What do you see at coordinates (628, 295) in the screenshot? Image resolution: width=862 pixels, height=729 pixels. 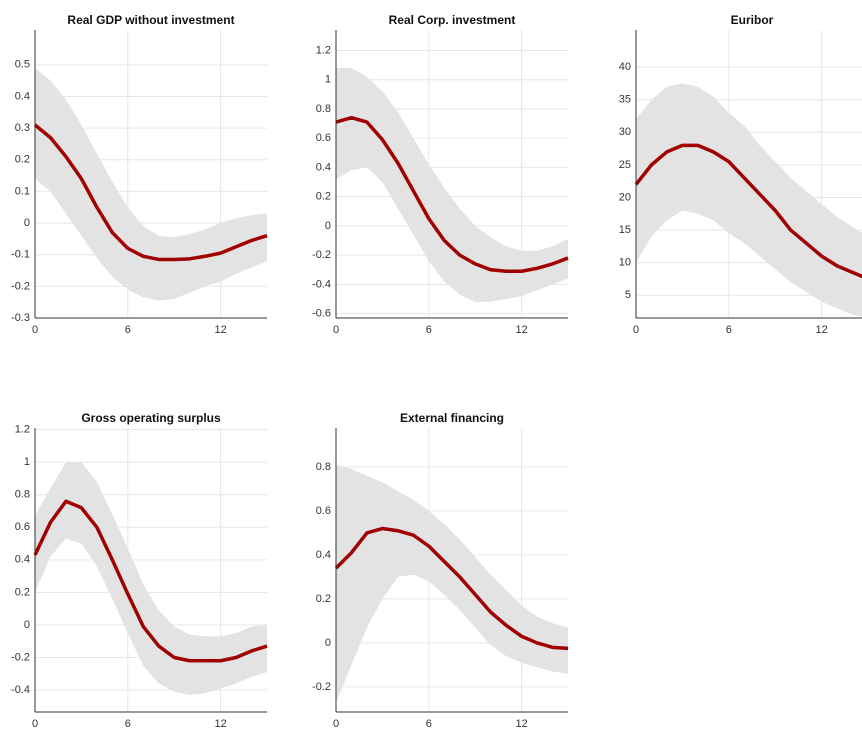 I see `y-tick-label: 5` at bounding box center [628, 295].